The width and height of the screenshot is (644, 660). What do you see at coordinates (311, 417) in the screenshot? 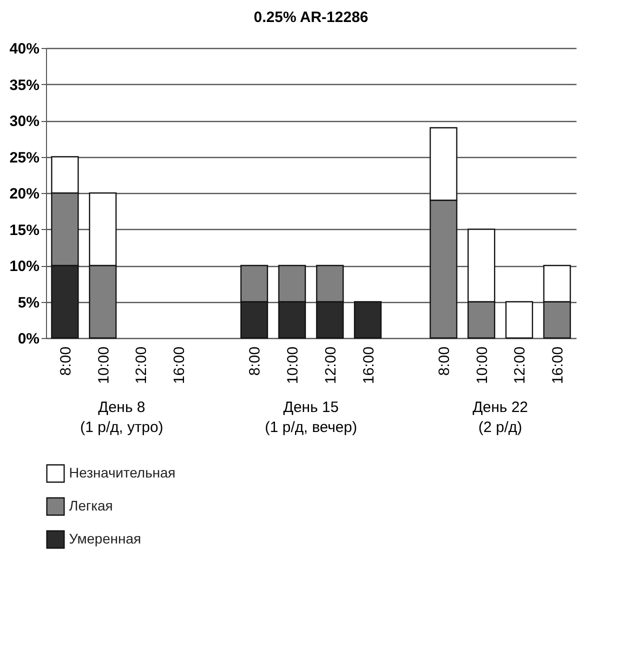
I see `text: День 15 (1 р/д, вечер)` at bounding box center [311, 417].